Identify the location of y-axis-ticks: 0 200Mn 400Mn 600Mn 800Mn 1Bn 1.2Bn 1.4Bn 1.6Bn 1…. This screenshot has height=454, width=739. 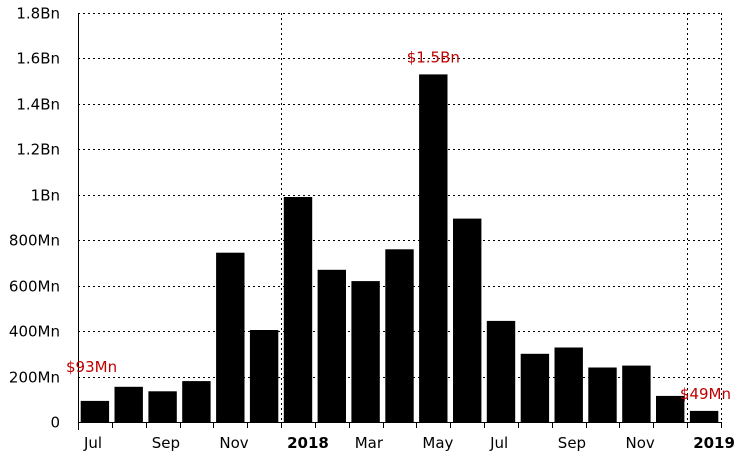
(34, 218).